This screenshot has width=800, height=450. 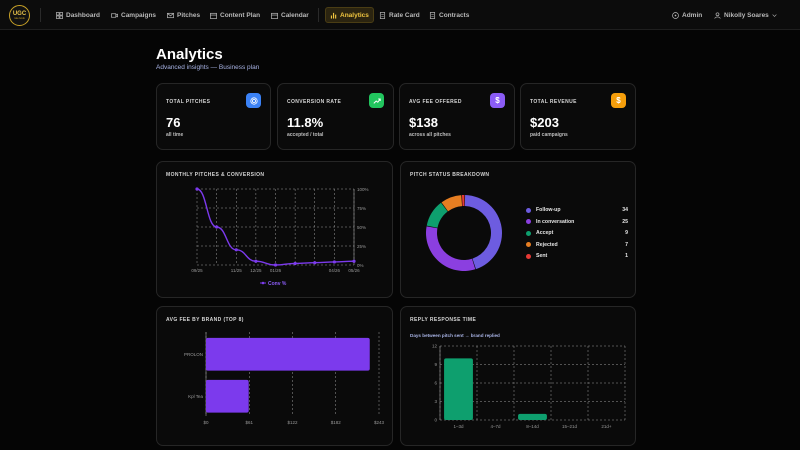 I want to click on user-name: Nikolly Soares, so click(x=746, y=15).